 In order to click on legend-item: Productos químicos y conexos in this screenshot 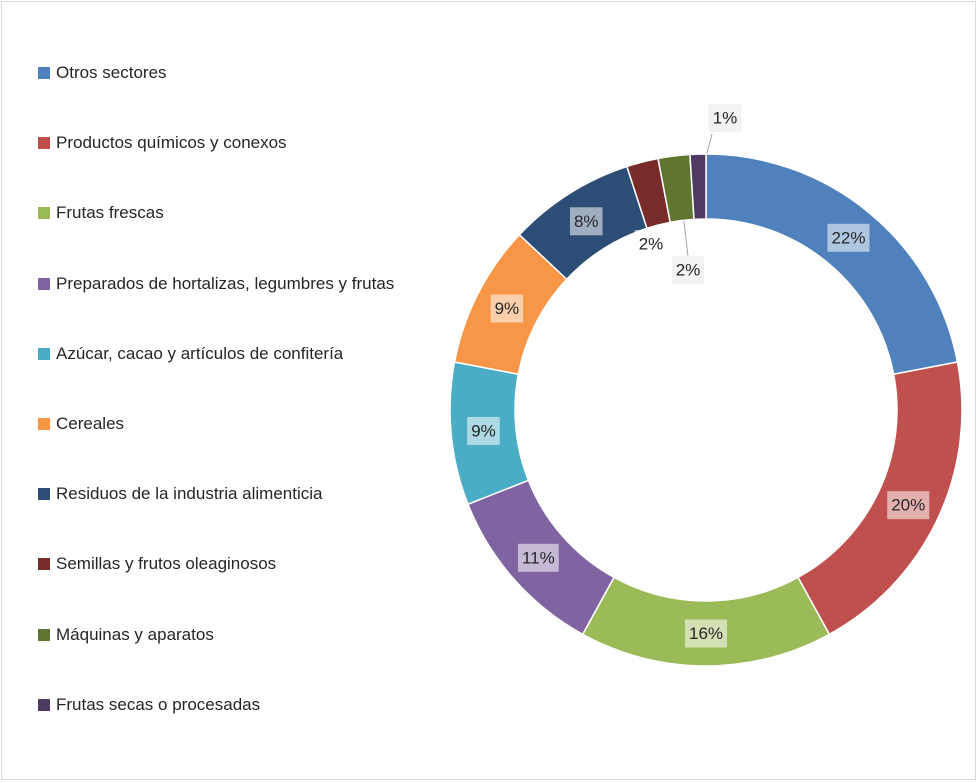, I will do `click(227, 144)`.